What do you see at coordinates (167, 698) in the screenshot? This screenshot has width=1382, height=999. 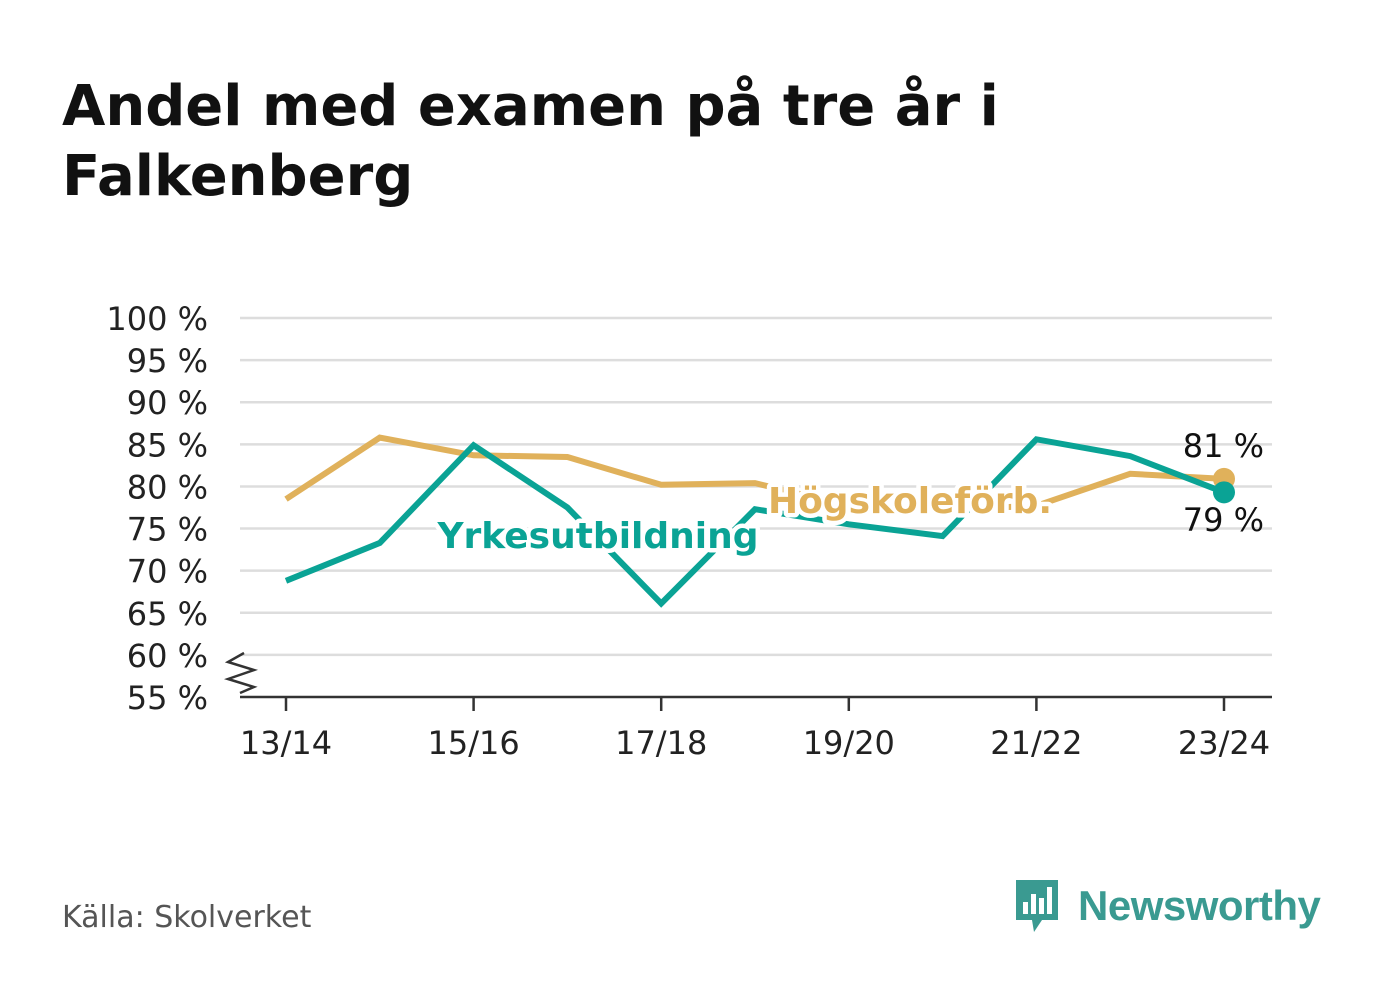 I see `y-tick-label: 55 %` at bounding box center [167, 698].